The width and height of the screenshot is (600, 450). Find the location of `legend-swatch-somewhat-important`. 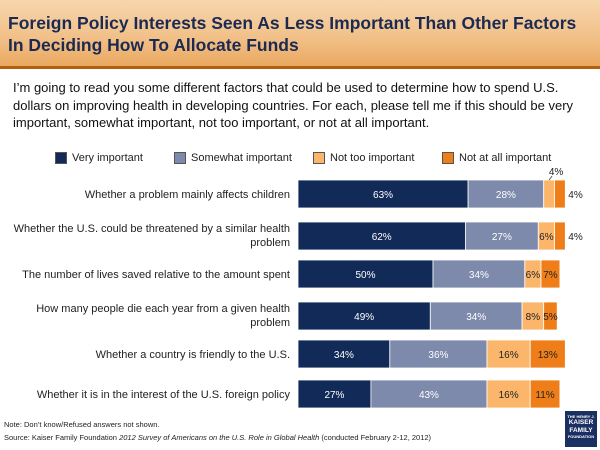

legend-swatch-somewhat-important is located at coordinates (180, 158).